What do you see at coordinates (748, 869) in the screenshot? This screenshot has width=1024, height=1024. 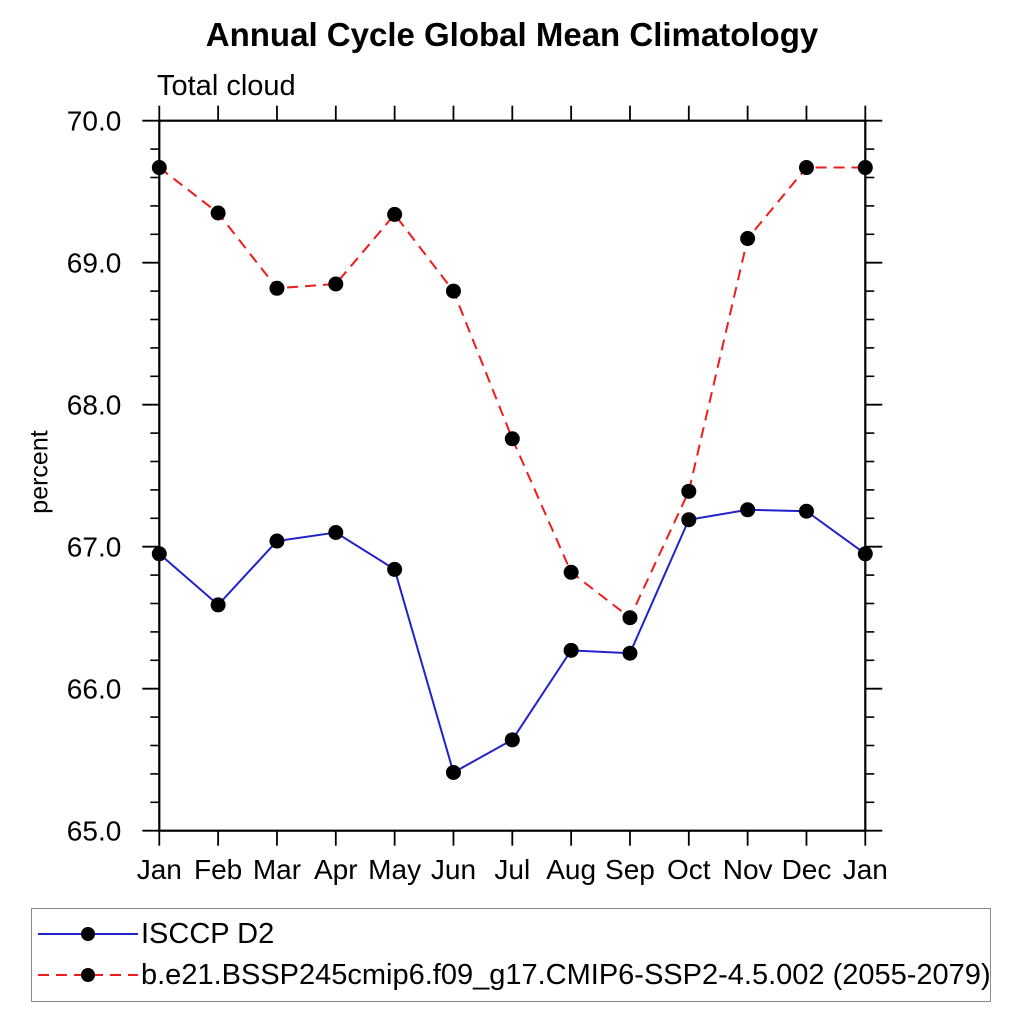 I see `x-tick-label: Nov` at bounding box center [748, 869].